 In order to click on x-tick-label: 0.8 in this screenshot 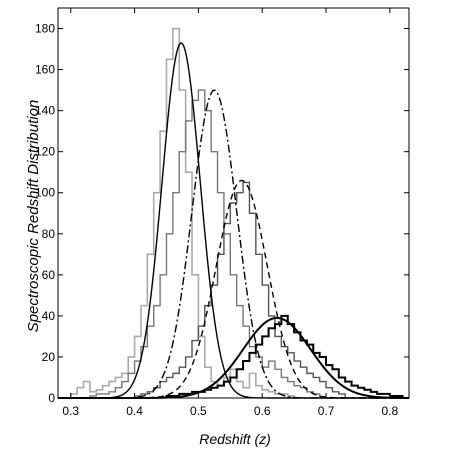, I will do `click(390, 411)`.